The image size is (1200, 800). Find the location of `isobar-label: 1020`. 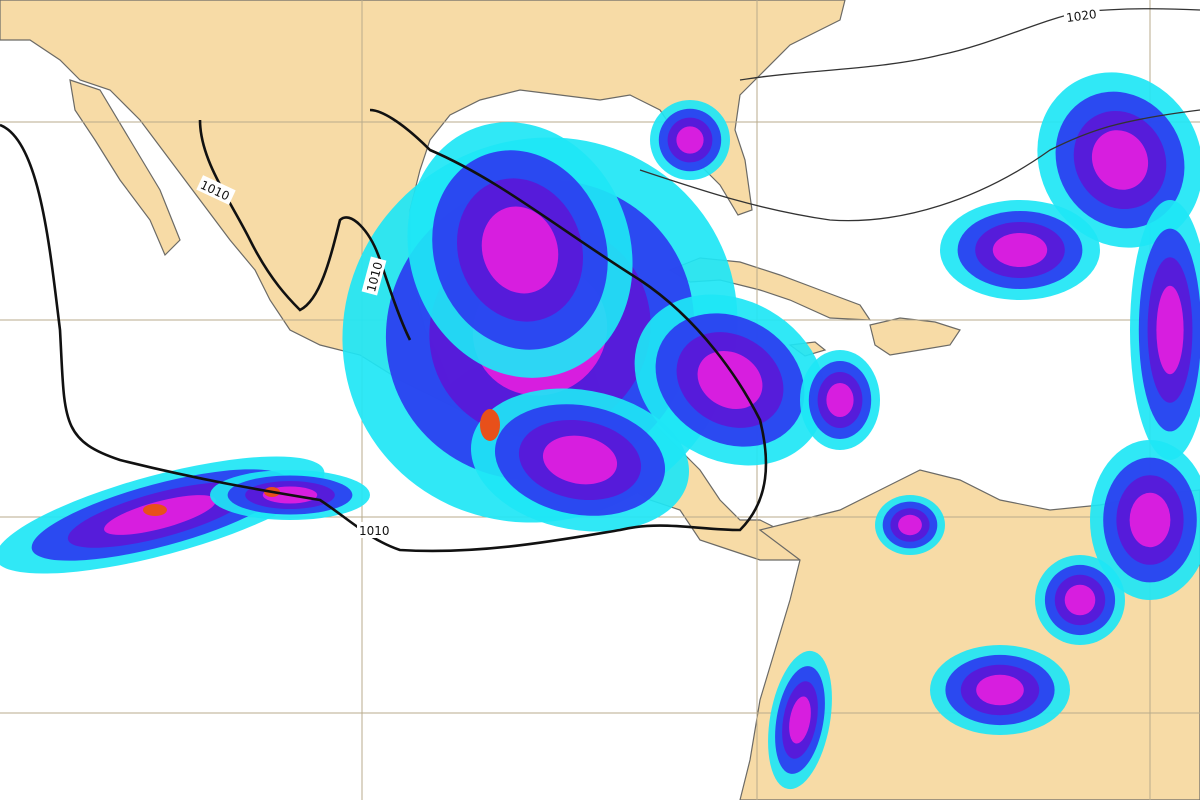

isobar-label: 1020 is located at coordinates (1081, 16).